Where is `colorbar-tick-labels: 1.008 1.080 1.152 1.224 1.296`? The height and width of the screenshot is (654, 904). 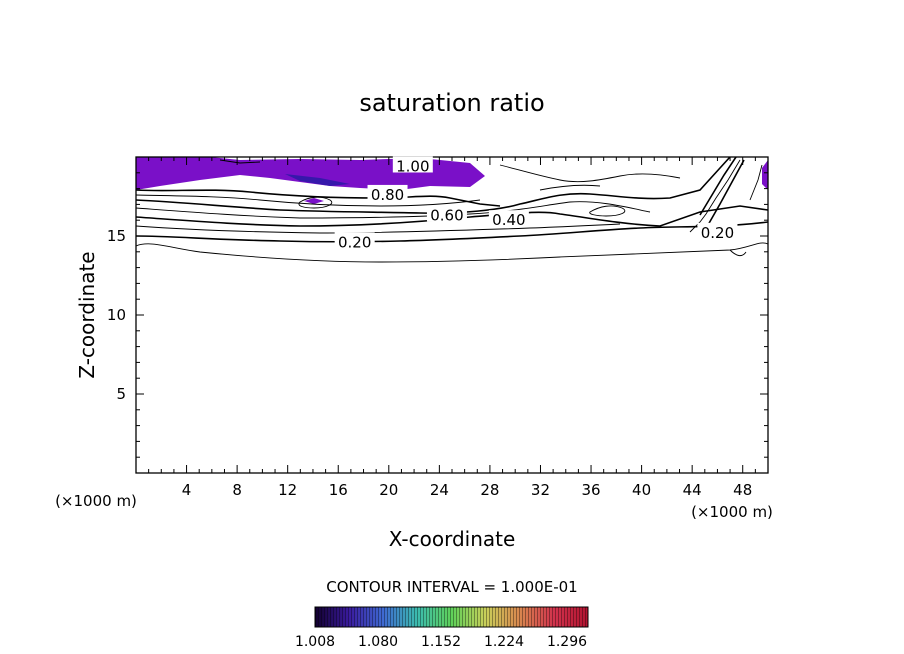
colorbar-tick-labels: 1.008 1.080 1.152 1.224 1.296 is located at coordinates (441, 642).